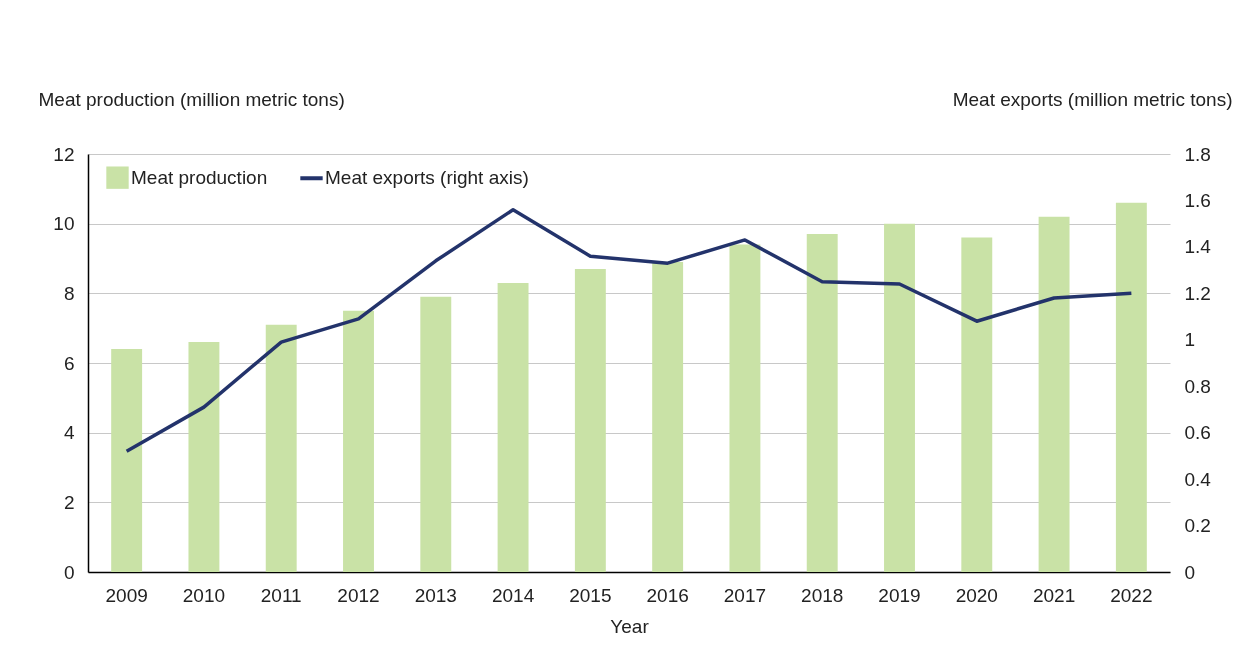 This screenshot has width=1248, height=655. What do you see at coordinates (69, 433) in the screenshot?
I see `y-tick-label: 4` at bounding box center [69, 433].